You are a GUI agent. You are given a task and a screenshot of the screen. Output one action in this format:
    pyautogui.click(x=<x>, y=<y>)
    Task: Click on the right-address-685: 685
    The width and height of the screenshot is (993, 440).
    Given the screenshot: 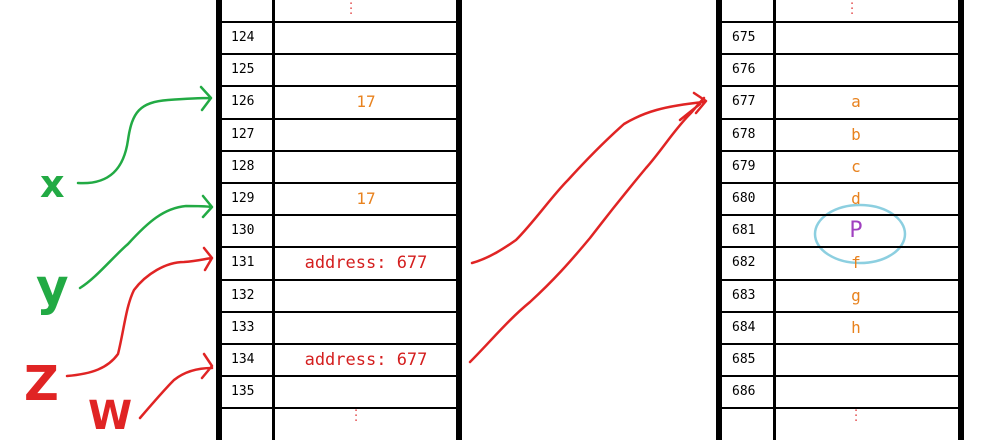 What is the action you would take?
    pyautogui.click(x=744, y=359)
    